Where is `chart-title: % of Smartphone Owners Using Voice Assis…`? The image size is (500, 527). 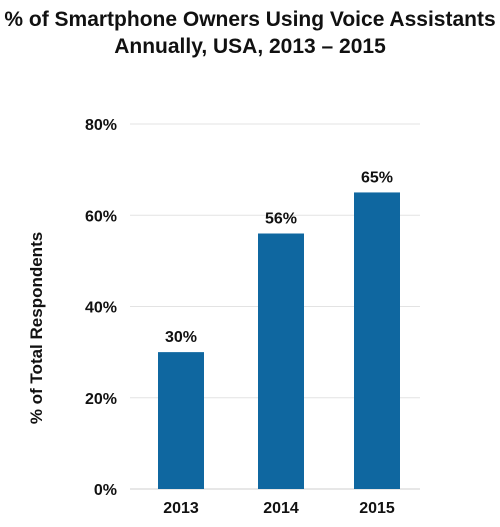 chart-title: % of Smartphone Owners Using Voice Assis… is located at coordinates (250, 33).